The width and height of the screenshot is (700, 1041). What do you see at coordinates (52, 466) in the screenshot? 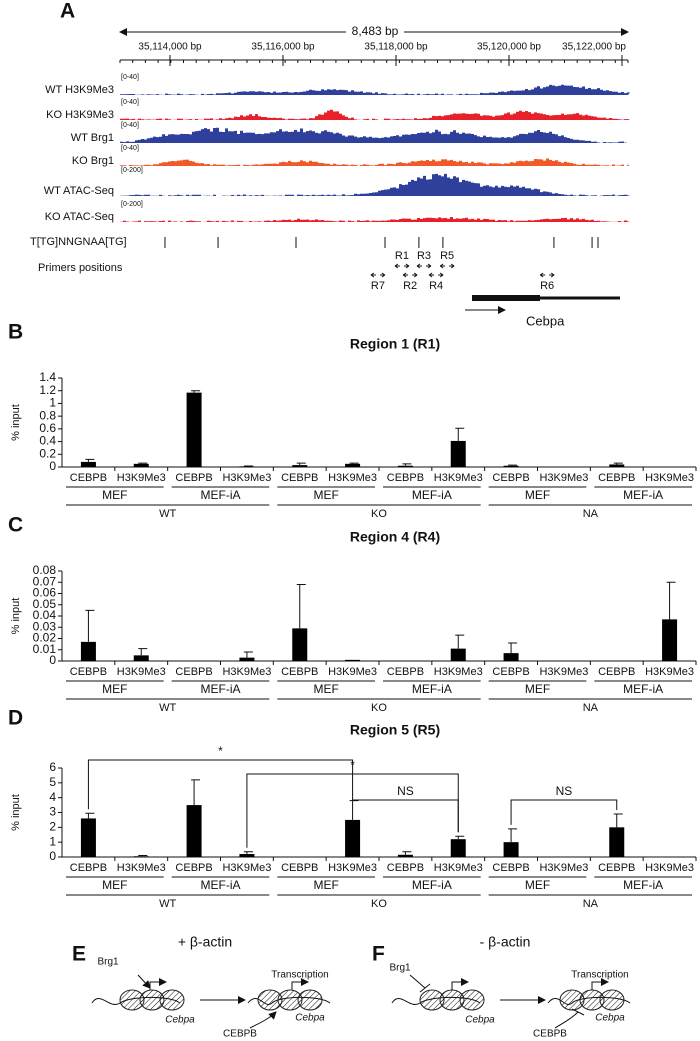
I see `y-tick-label: 0` at bounding box center [52, 466].